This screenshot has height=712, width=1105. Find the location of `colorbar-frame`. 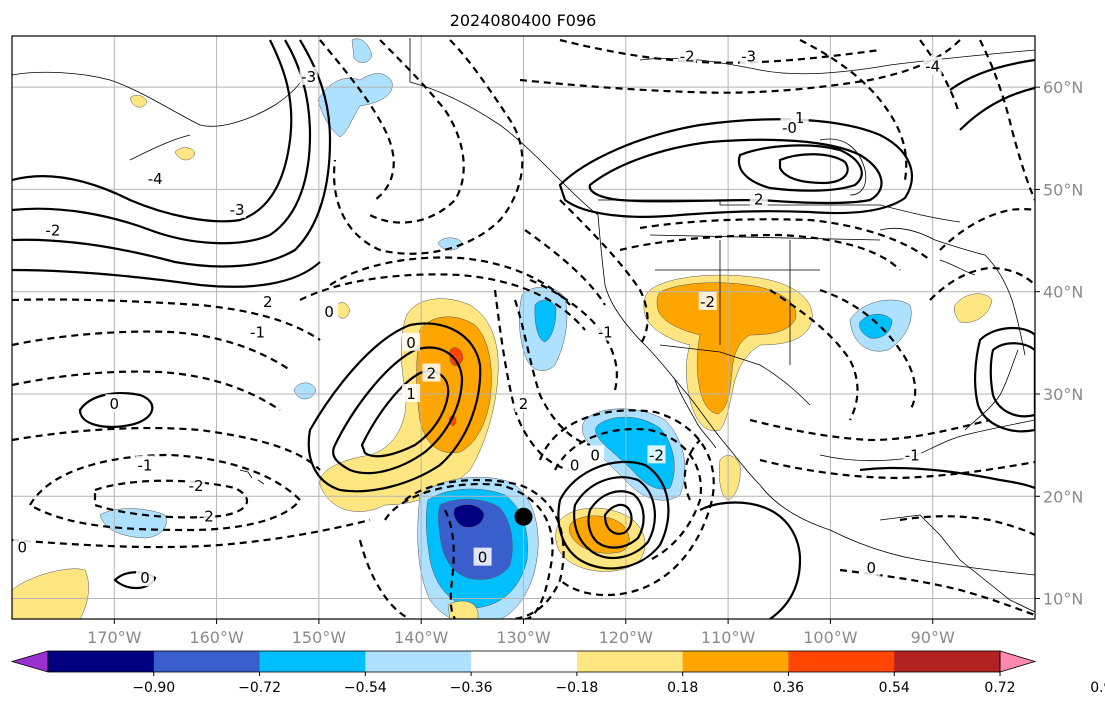

colorbar-frame is located at coordinates (524, 661).